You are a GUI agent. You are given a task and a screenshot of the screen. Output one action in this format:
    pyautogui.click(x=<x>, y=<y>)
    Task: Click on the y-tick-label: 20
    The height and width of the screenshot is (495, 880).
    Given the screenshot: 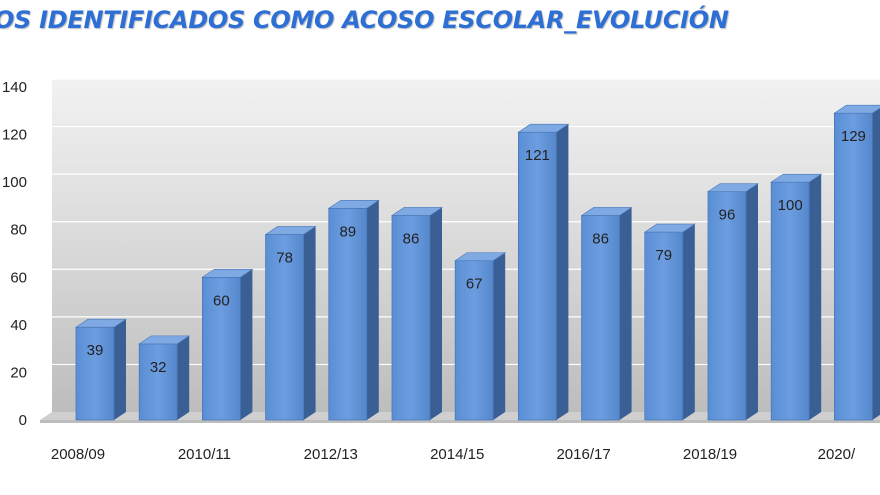 What is the action you would take?
    pyautogui.click(x=18, y=372)
    